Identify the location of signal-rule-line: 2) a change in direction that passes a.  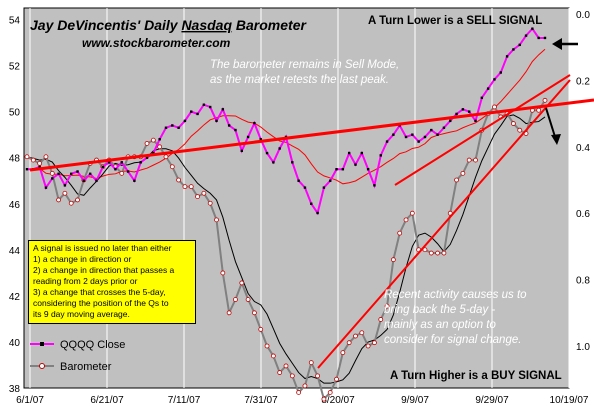
(104, 270).